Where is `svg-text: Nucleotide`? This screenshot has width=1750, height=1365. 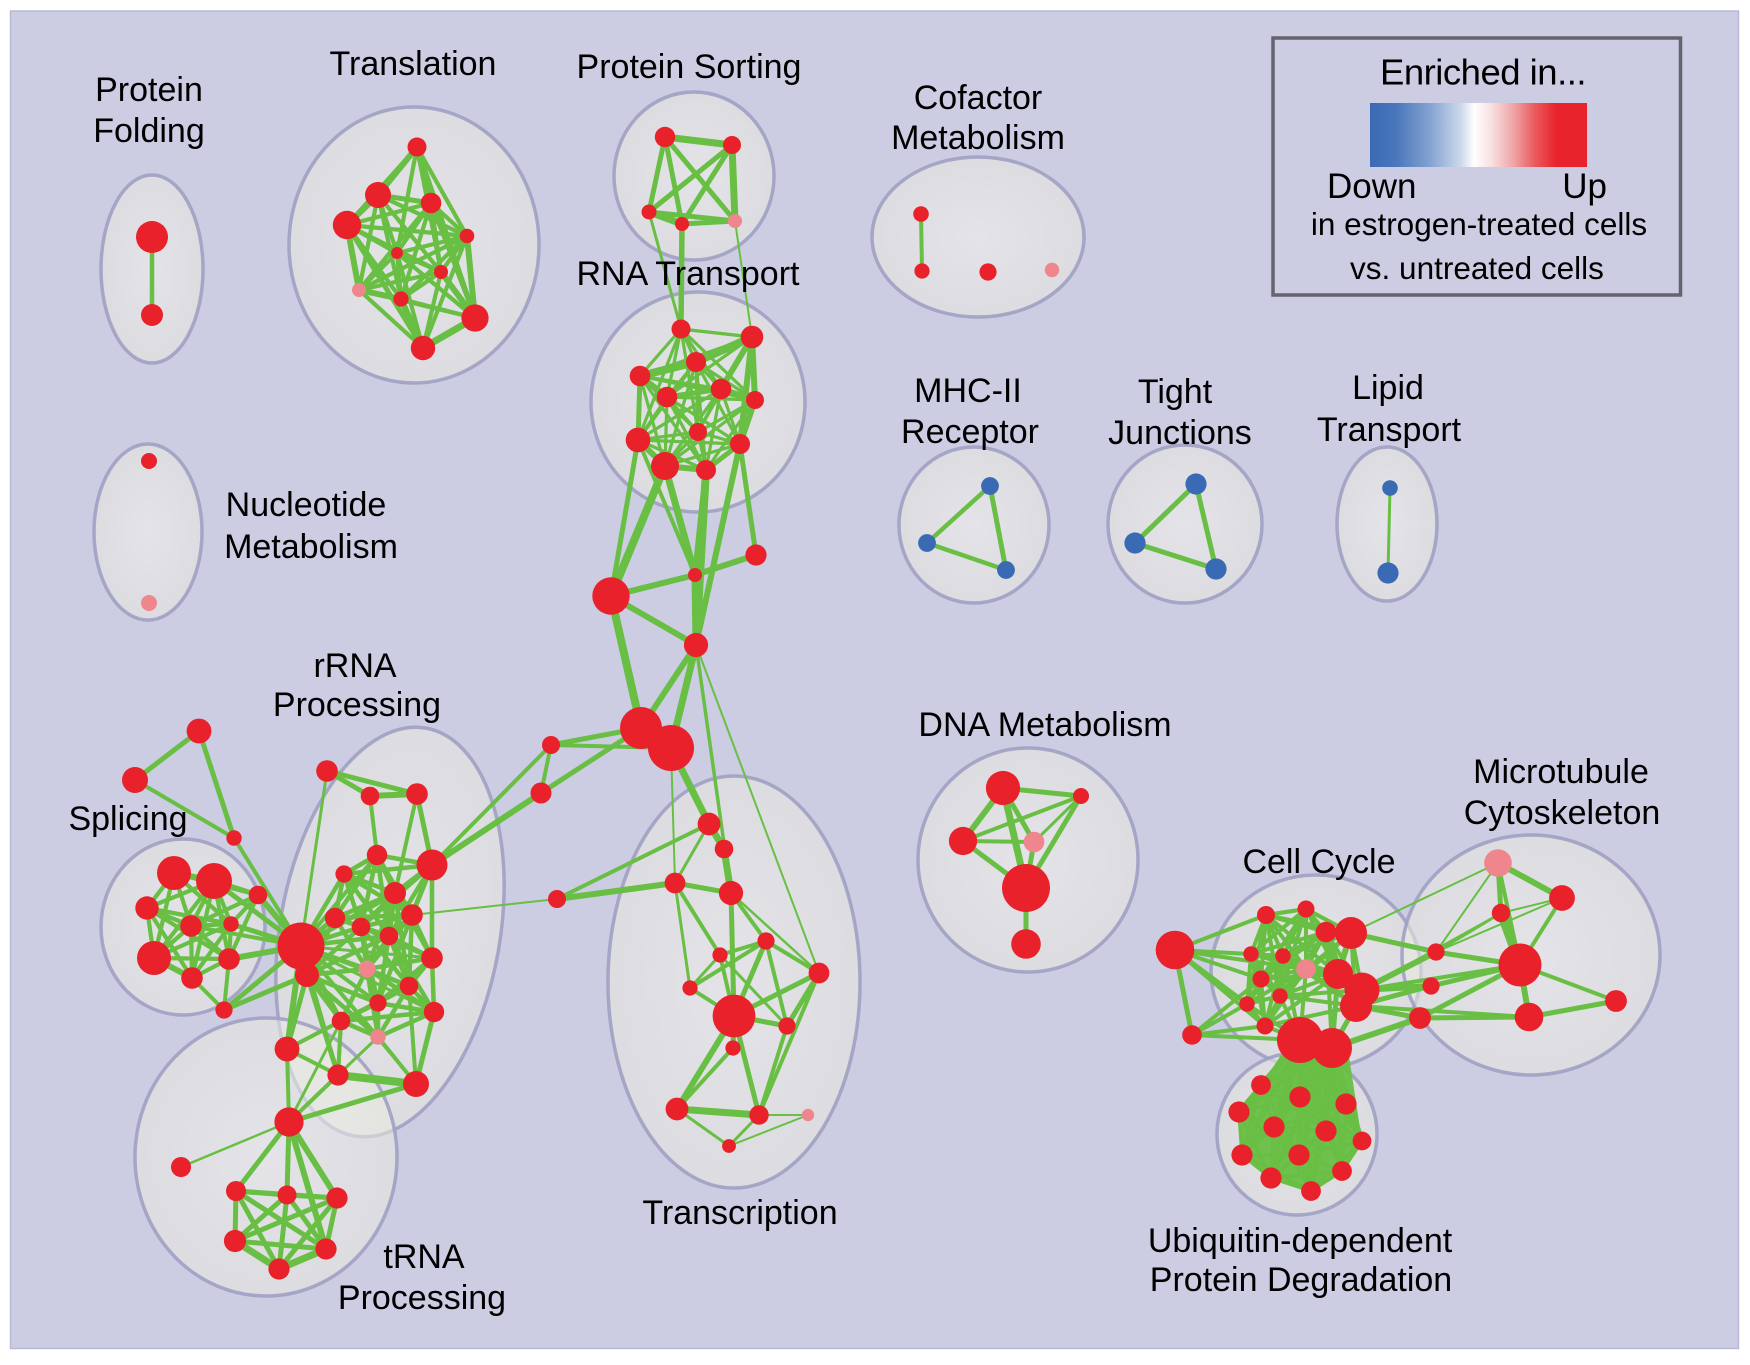
svg-text: Nucleotide is located at coordinates (306, 505).